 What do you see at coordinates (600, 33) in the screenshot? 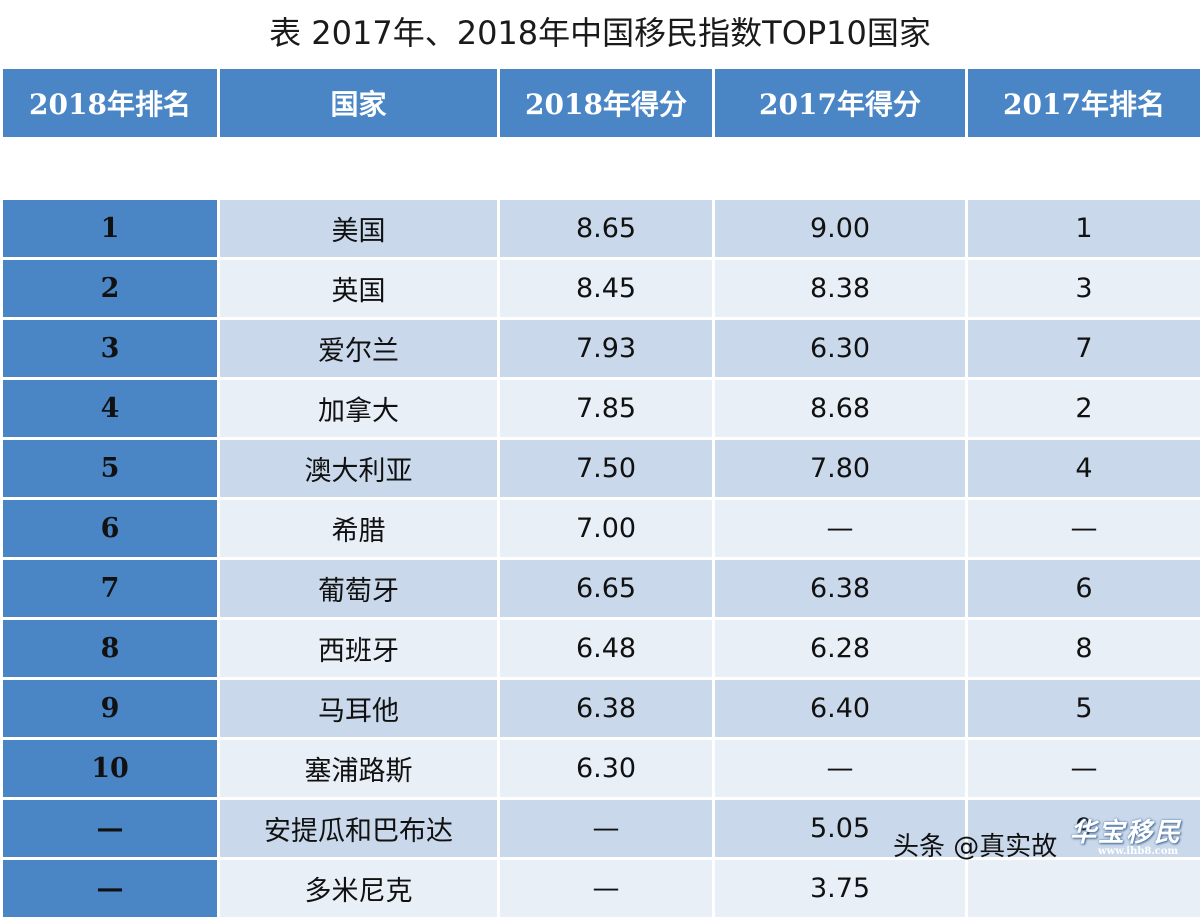
I see `table-title: 表 2017年、2018年中国移民指数TOP10国家` at bounding box center [600, 33].